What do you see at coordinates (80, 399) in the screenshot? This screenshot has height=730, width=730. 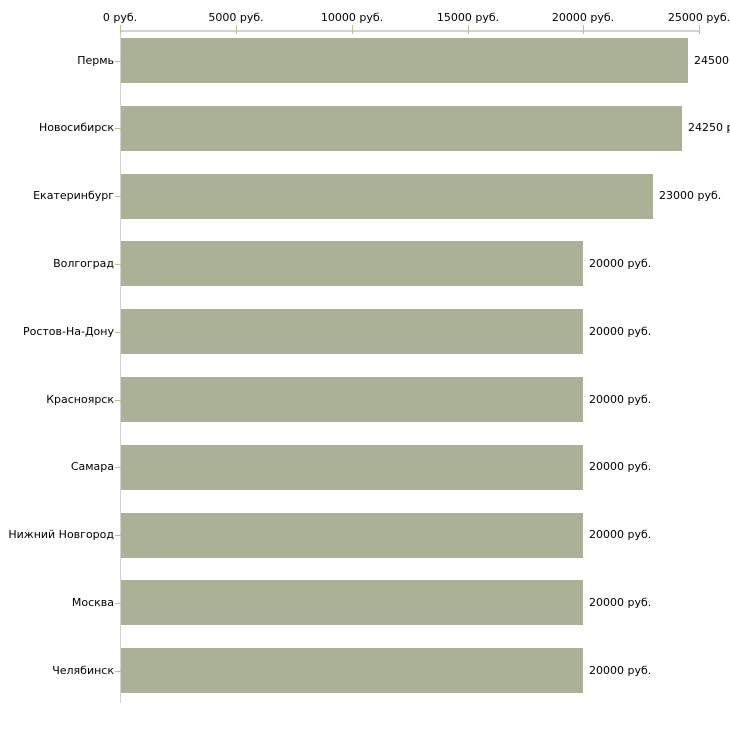 I see `category-label: Красноярск` at bounding box center [80, 399].